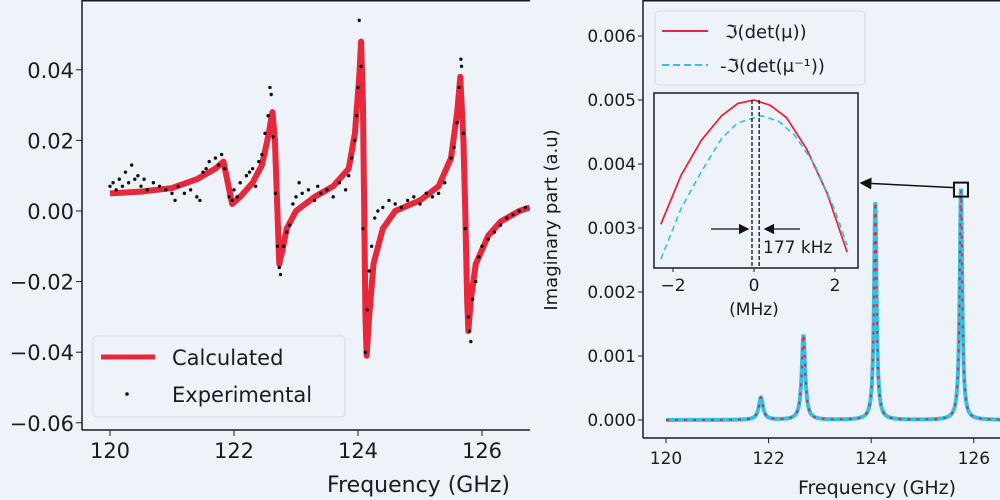  I want to click on inset-plot-area, so click(754, 183).